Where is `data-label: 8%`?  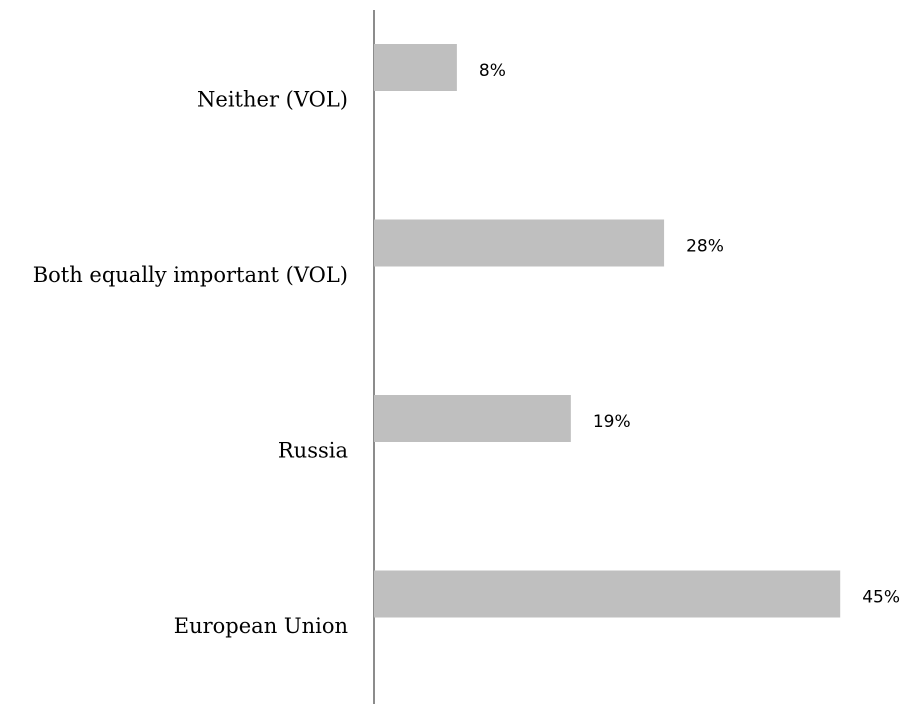
data-label: 8% is located at coordinates (492, 71).